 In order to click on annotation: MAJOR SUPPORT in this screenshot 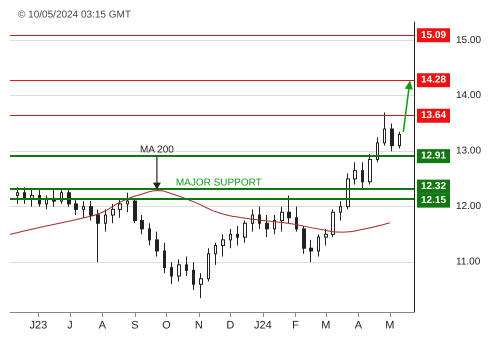, I will do `click(219, 182)`.